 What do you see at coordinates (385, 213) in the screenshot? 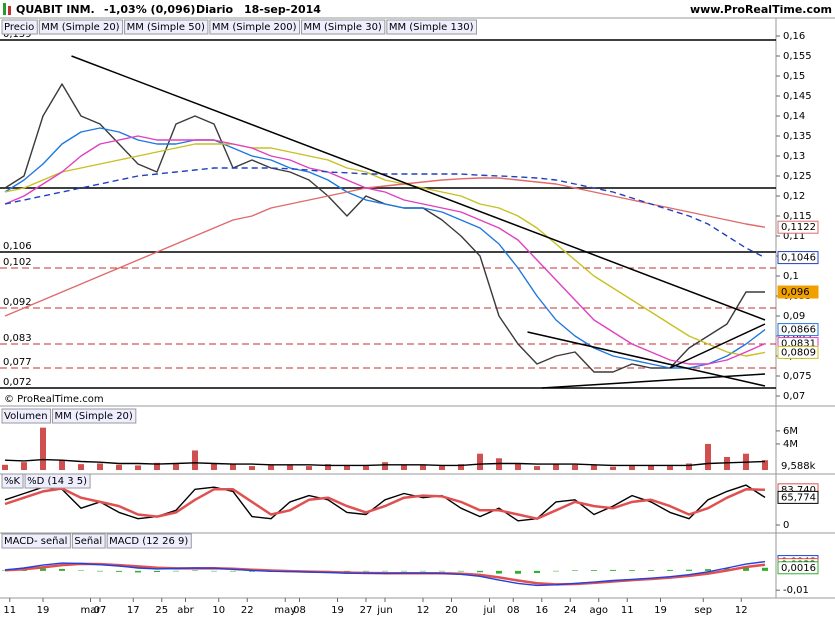
I see `series-line` at bounding box center [385, 213].